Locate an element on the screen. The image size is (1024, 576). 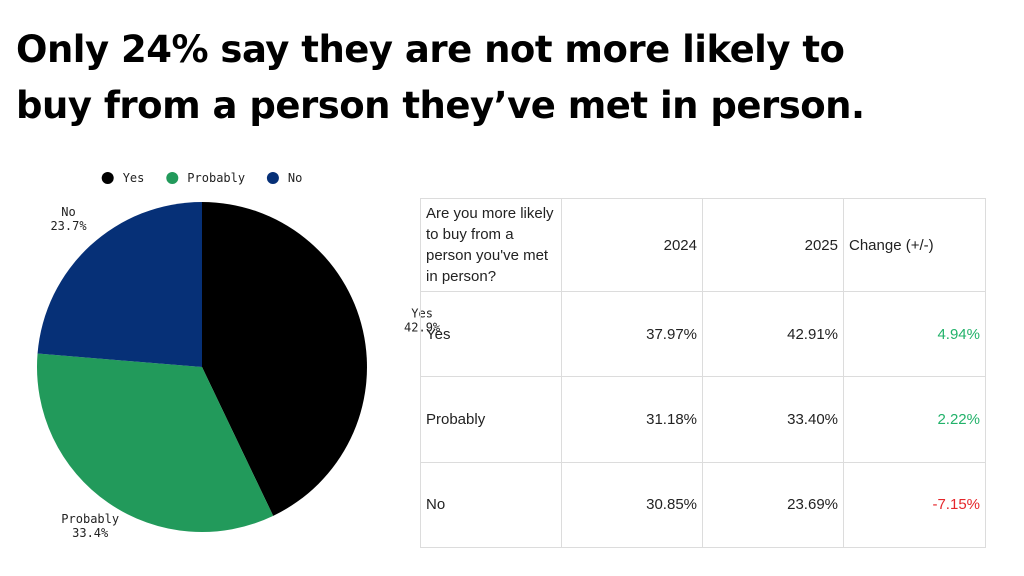
table-row: Probably 31.18% 33.40% 2.22% is located at coordinates (703, 419).